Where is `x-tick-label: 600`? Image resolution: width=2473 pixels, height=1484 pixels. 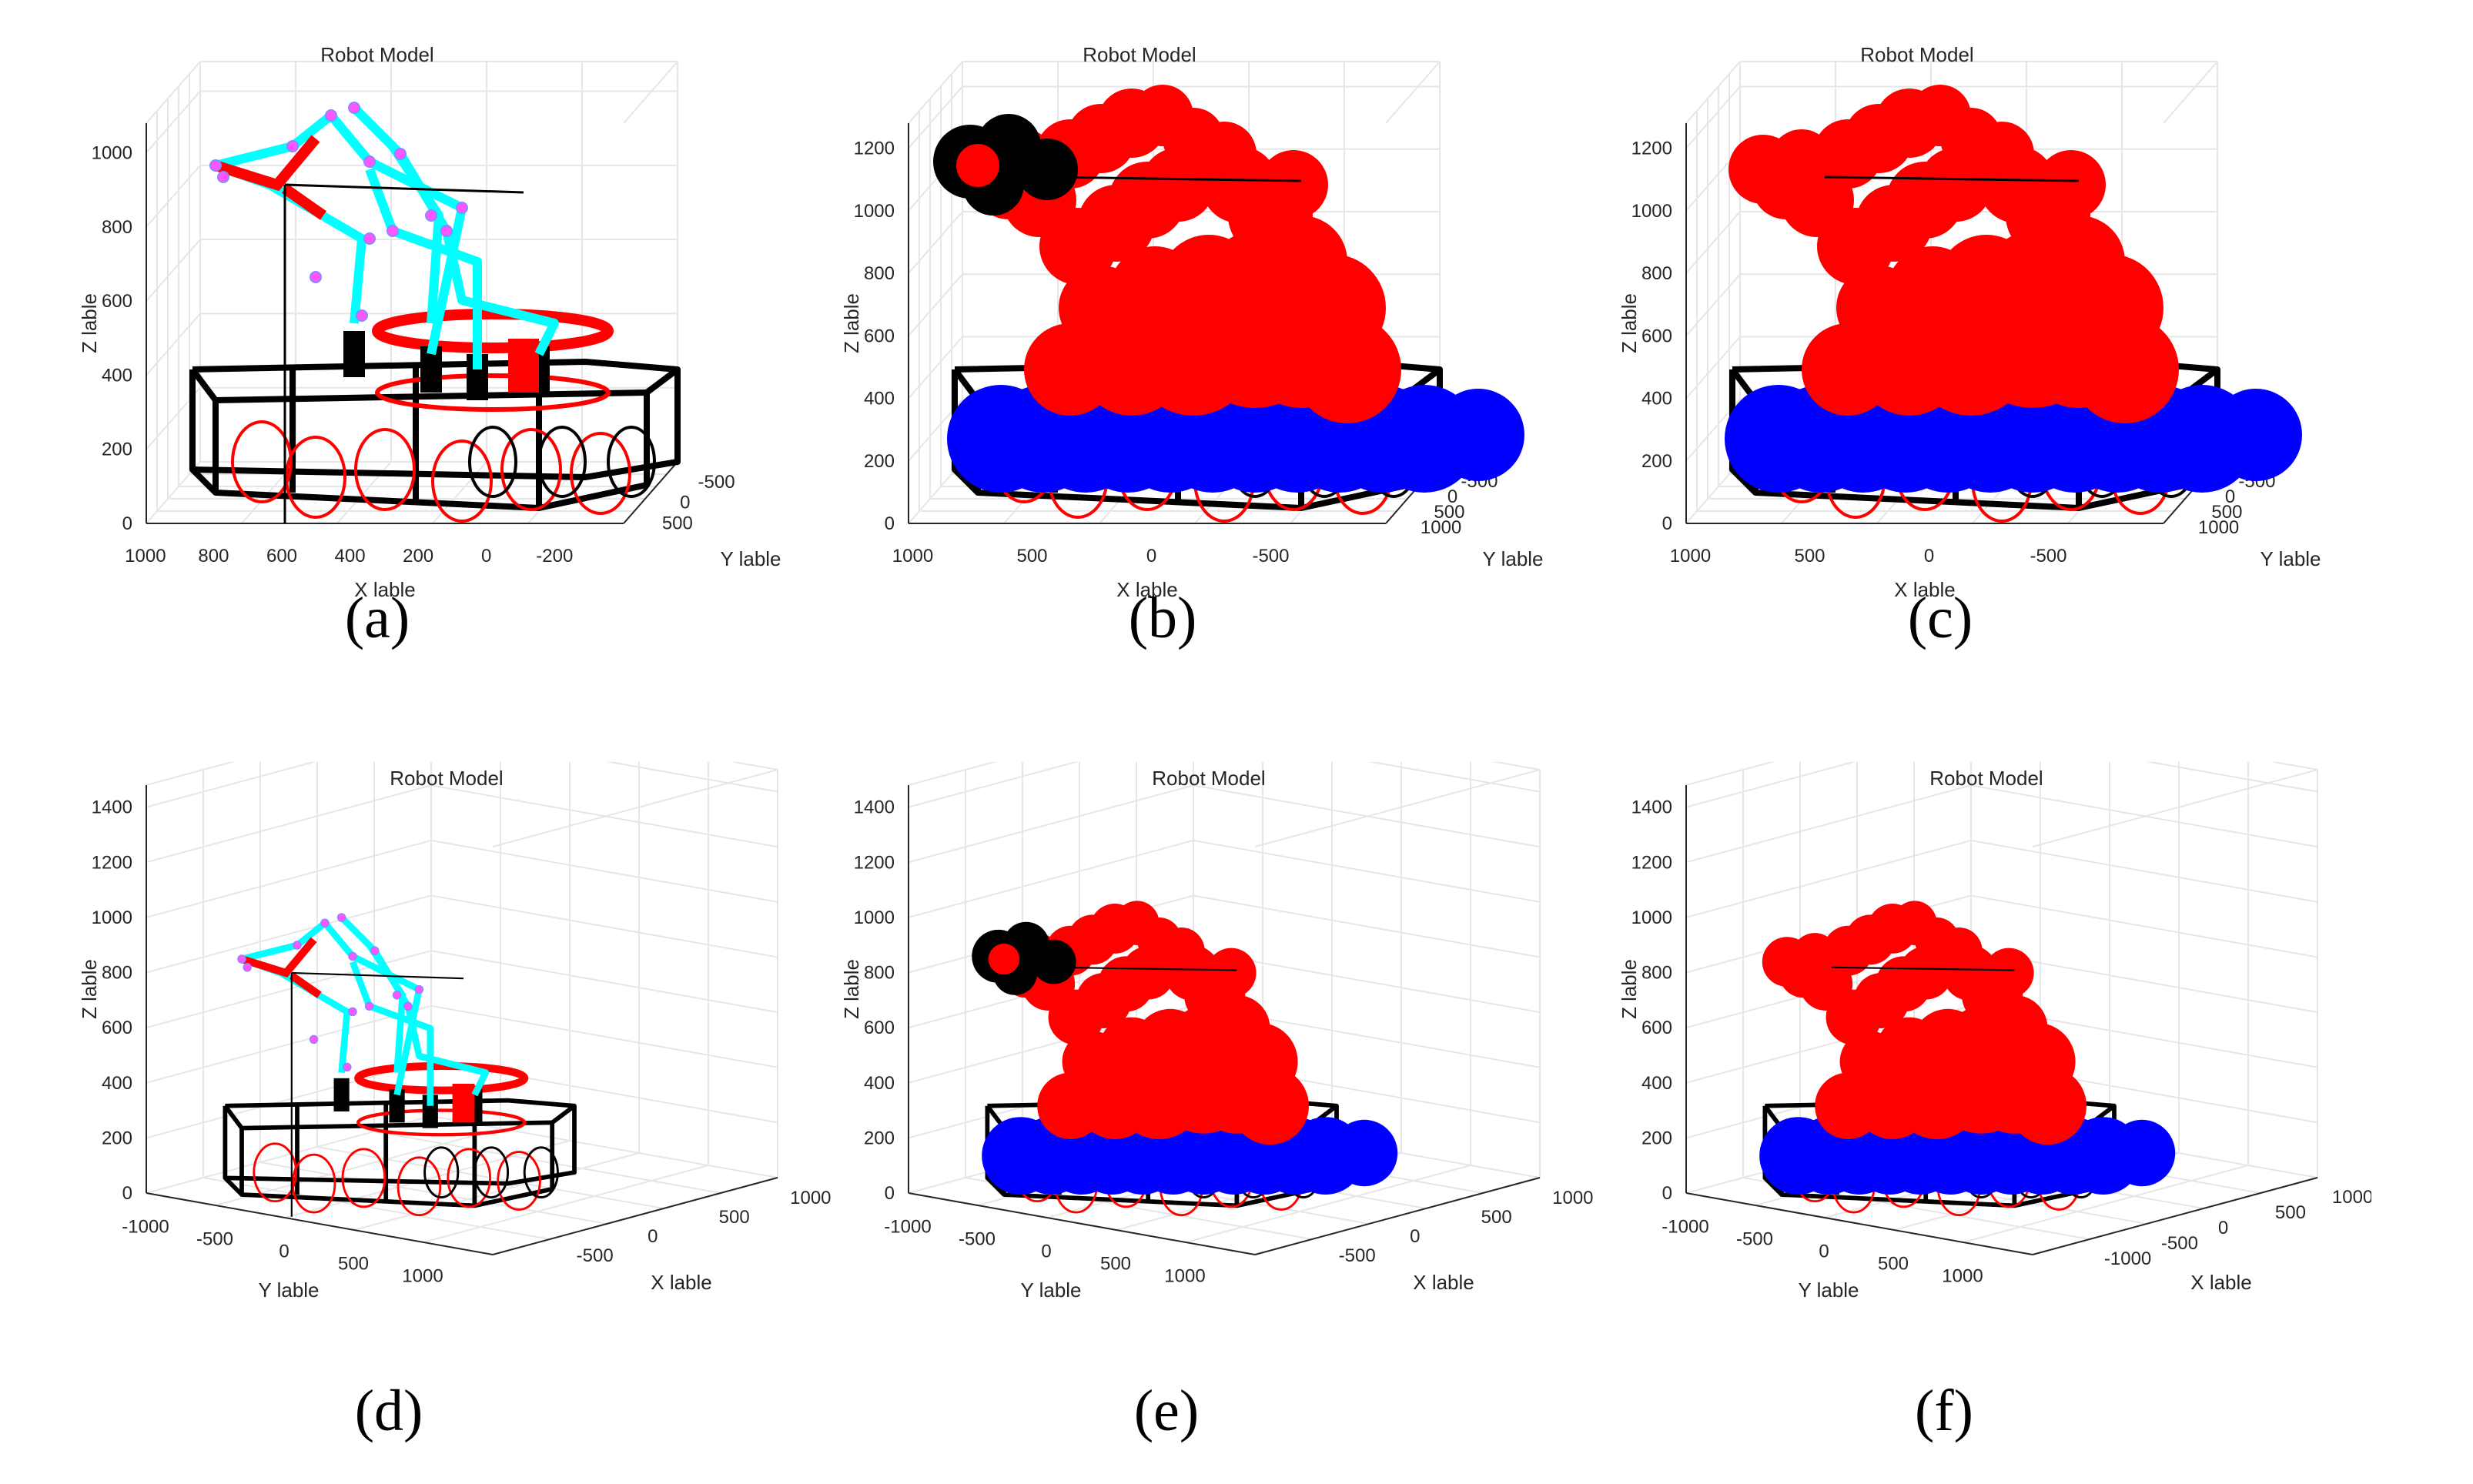
x-tick-label: 600 is located at coordinates (281, 556).